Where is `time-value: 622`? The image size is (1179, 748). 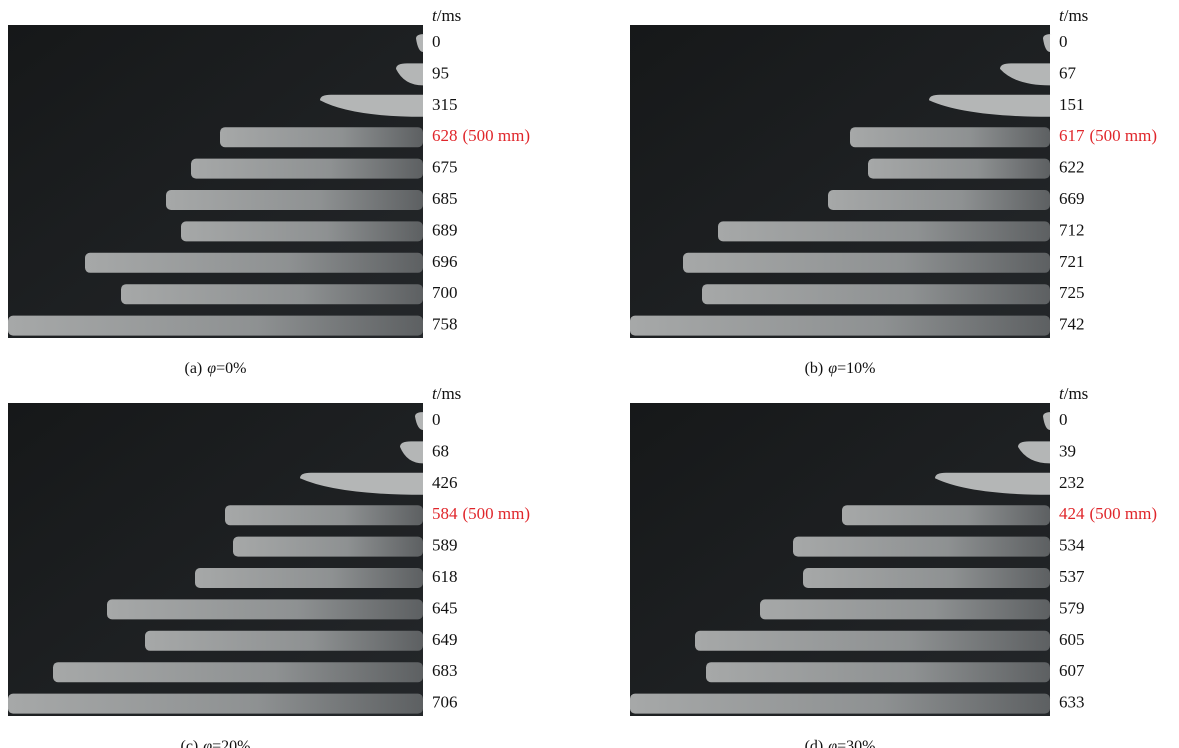
time-value: 622 is located at coordinates (1072, 167).